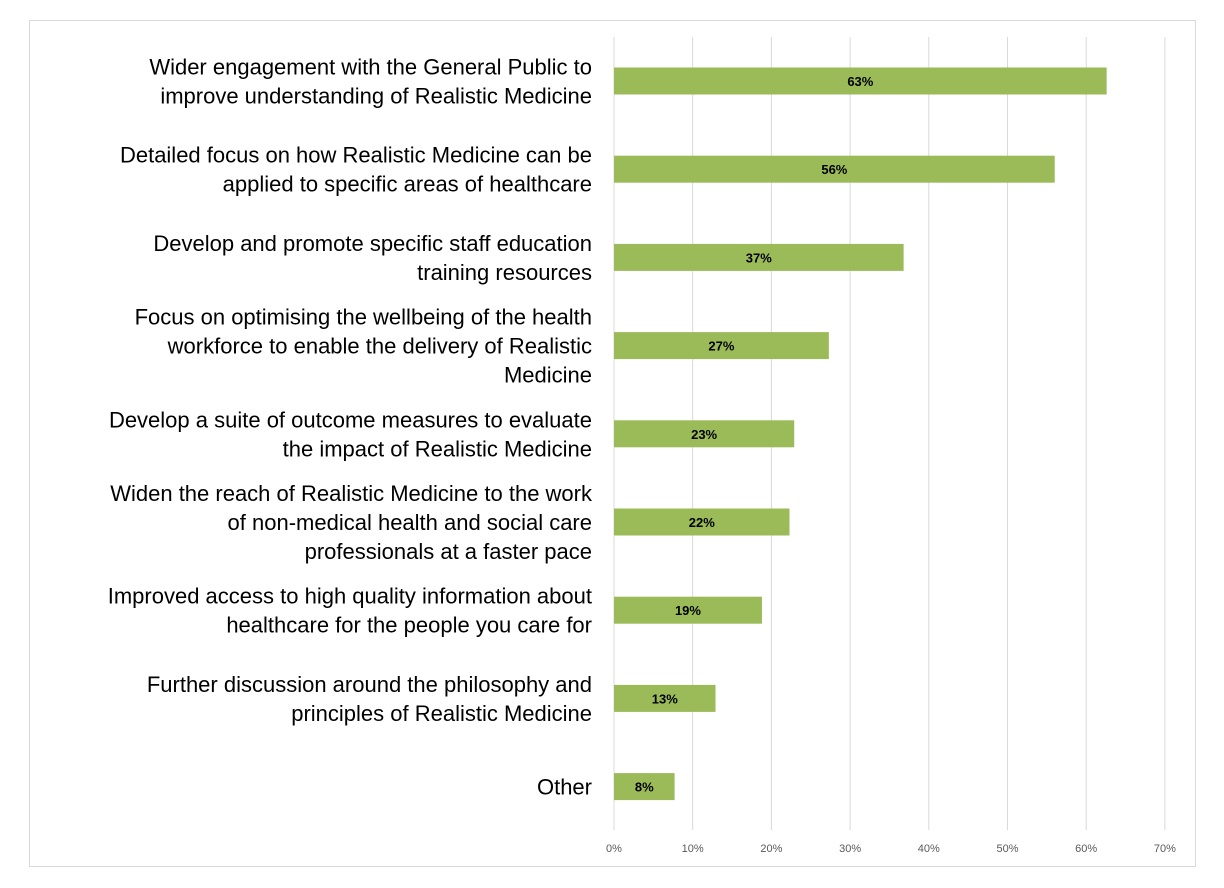 The width and height of the screenshot is (1224, 888). Describe the element at coordinates (771, 849) in the screenshot. I see `x-tick-label: 20%` at that location.